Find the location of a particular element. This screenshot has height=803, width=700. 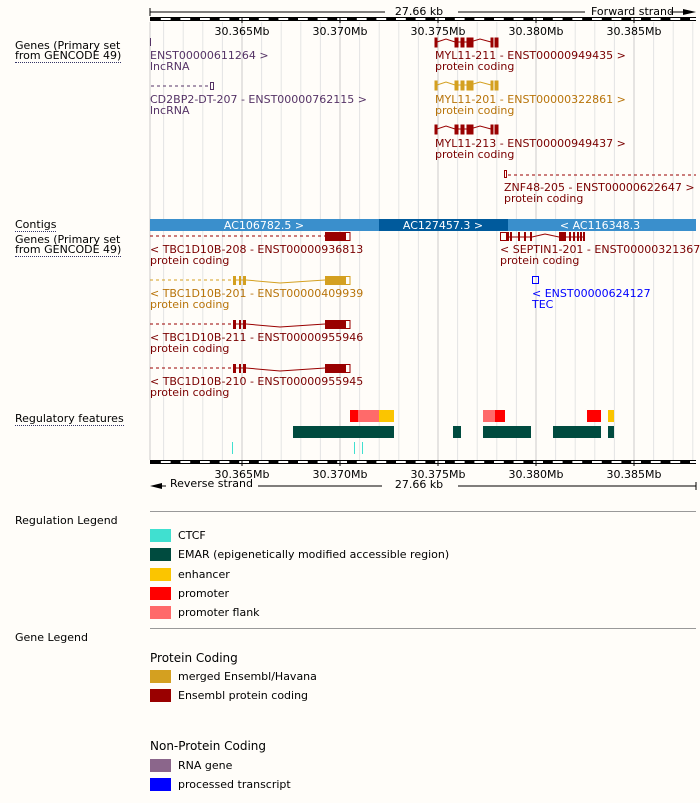

legend-item: promoter flank is located at coordinates (205, 612).